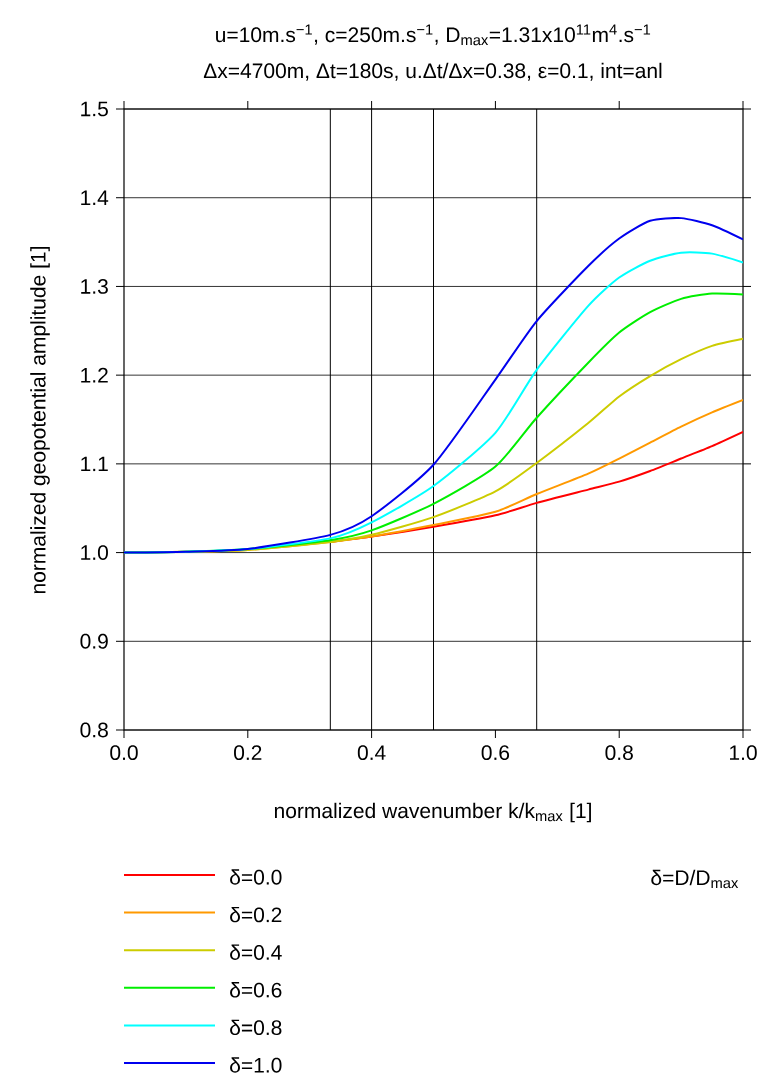  I want to click on legend-label: δ=0.0, so click(256, 877).